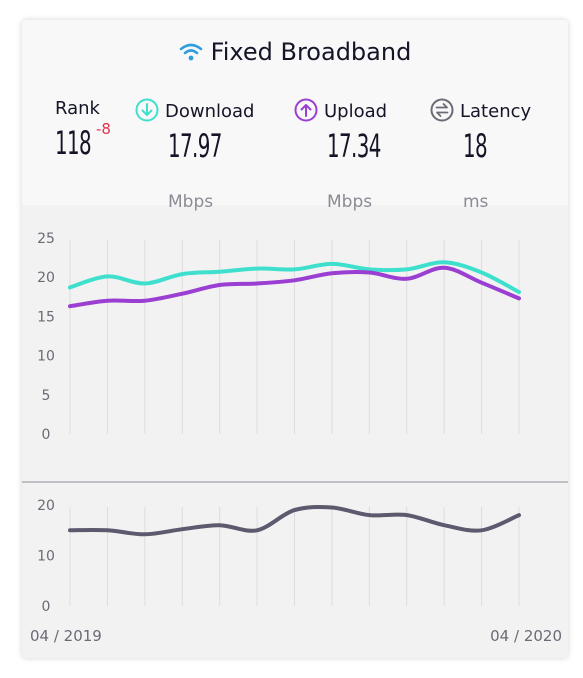 The height and width of the screenshot is (678, 583). I want to click on download-unit: Mbps, so click(191, 202).